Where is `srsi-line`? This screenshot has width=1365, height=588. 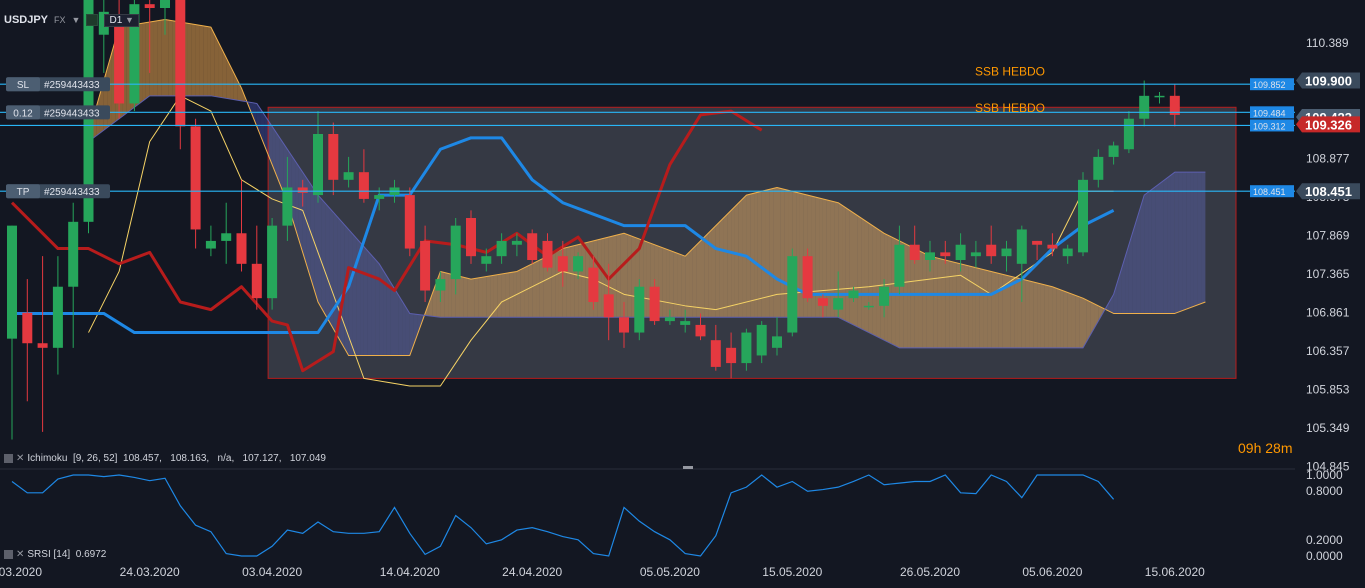
srsi-line is located at coordinates (563, 515).